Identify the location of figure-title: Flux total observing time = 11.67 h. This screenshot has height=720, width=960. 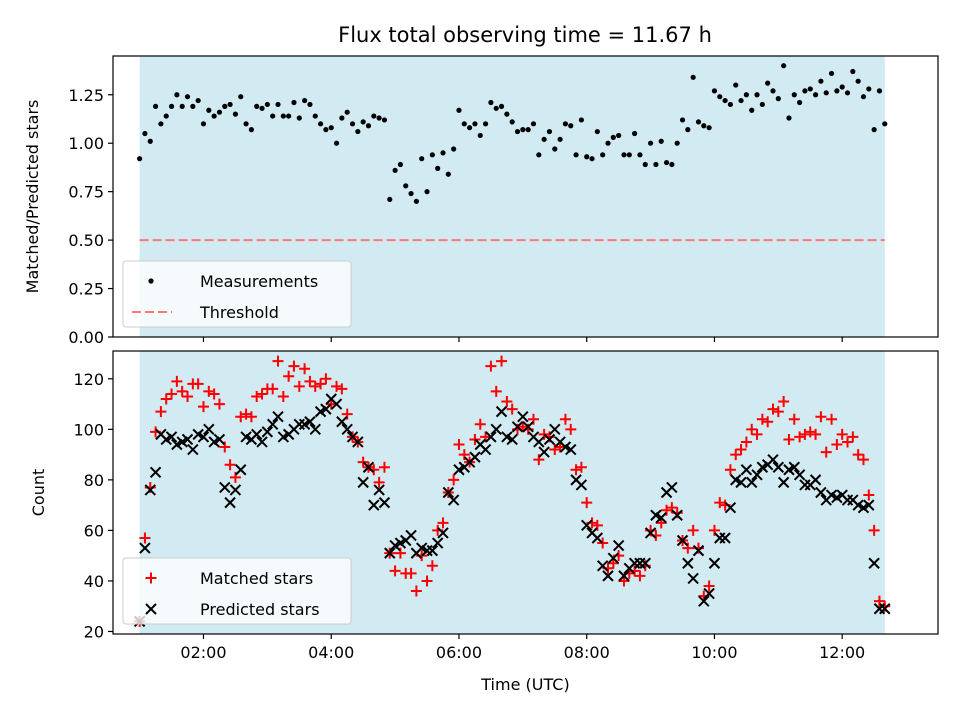
(525, 35).